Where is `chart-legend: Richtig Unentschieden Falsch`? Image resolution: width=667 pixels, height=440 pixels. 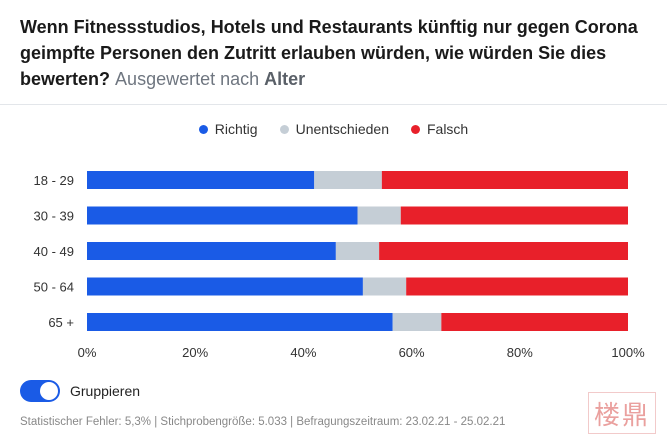
chart-legend: Richtig Unentschieden Falsch is located at coordinates (333, 129).